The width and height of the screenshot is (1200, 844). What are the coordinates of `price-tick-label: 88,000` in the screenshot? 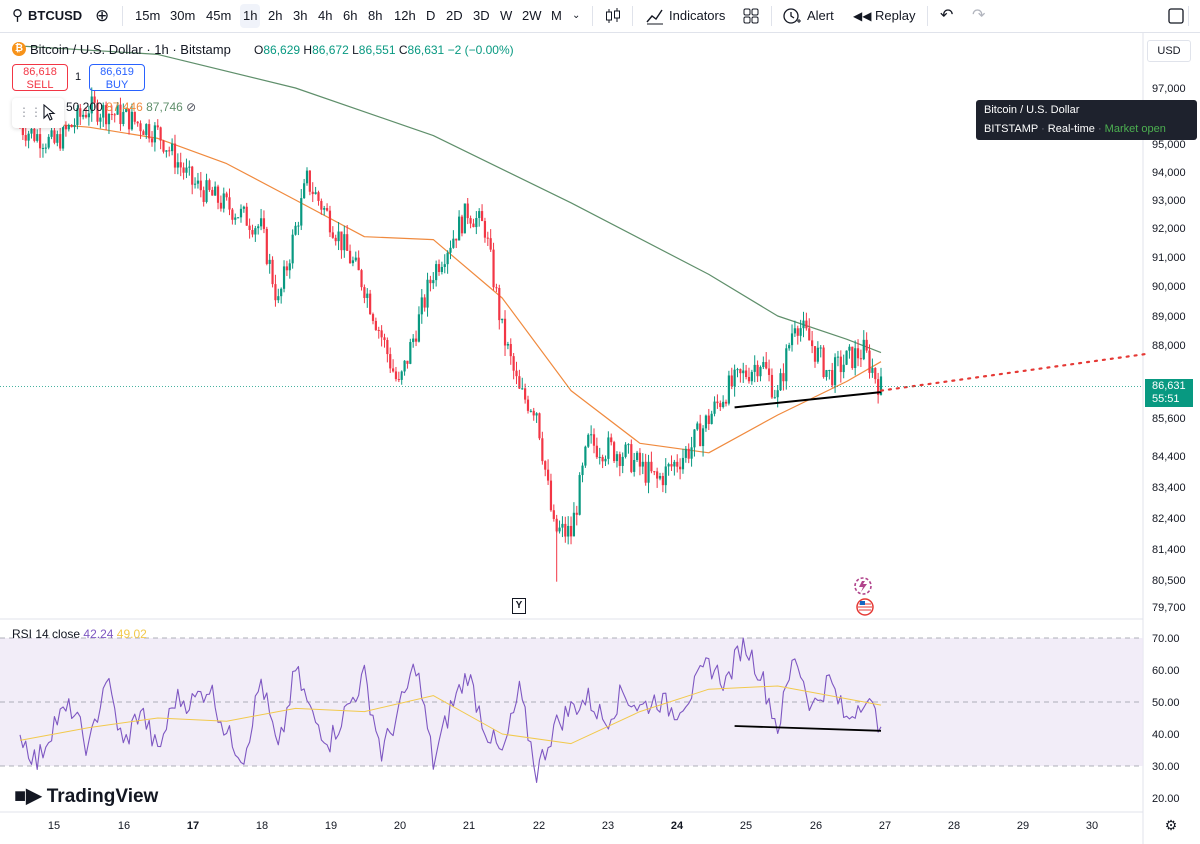 It's located at (1169, 346).